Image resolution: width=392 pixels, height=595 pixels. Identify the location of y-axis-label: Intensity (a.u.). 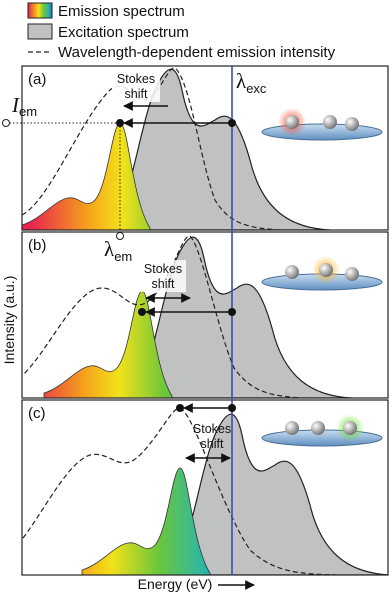
(9, 320).